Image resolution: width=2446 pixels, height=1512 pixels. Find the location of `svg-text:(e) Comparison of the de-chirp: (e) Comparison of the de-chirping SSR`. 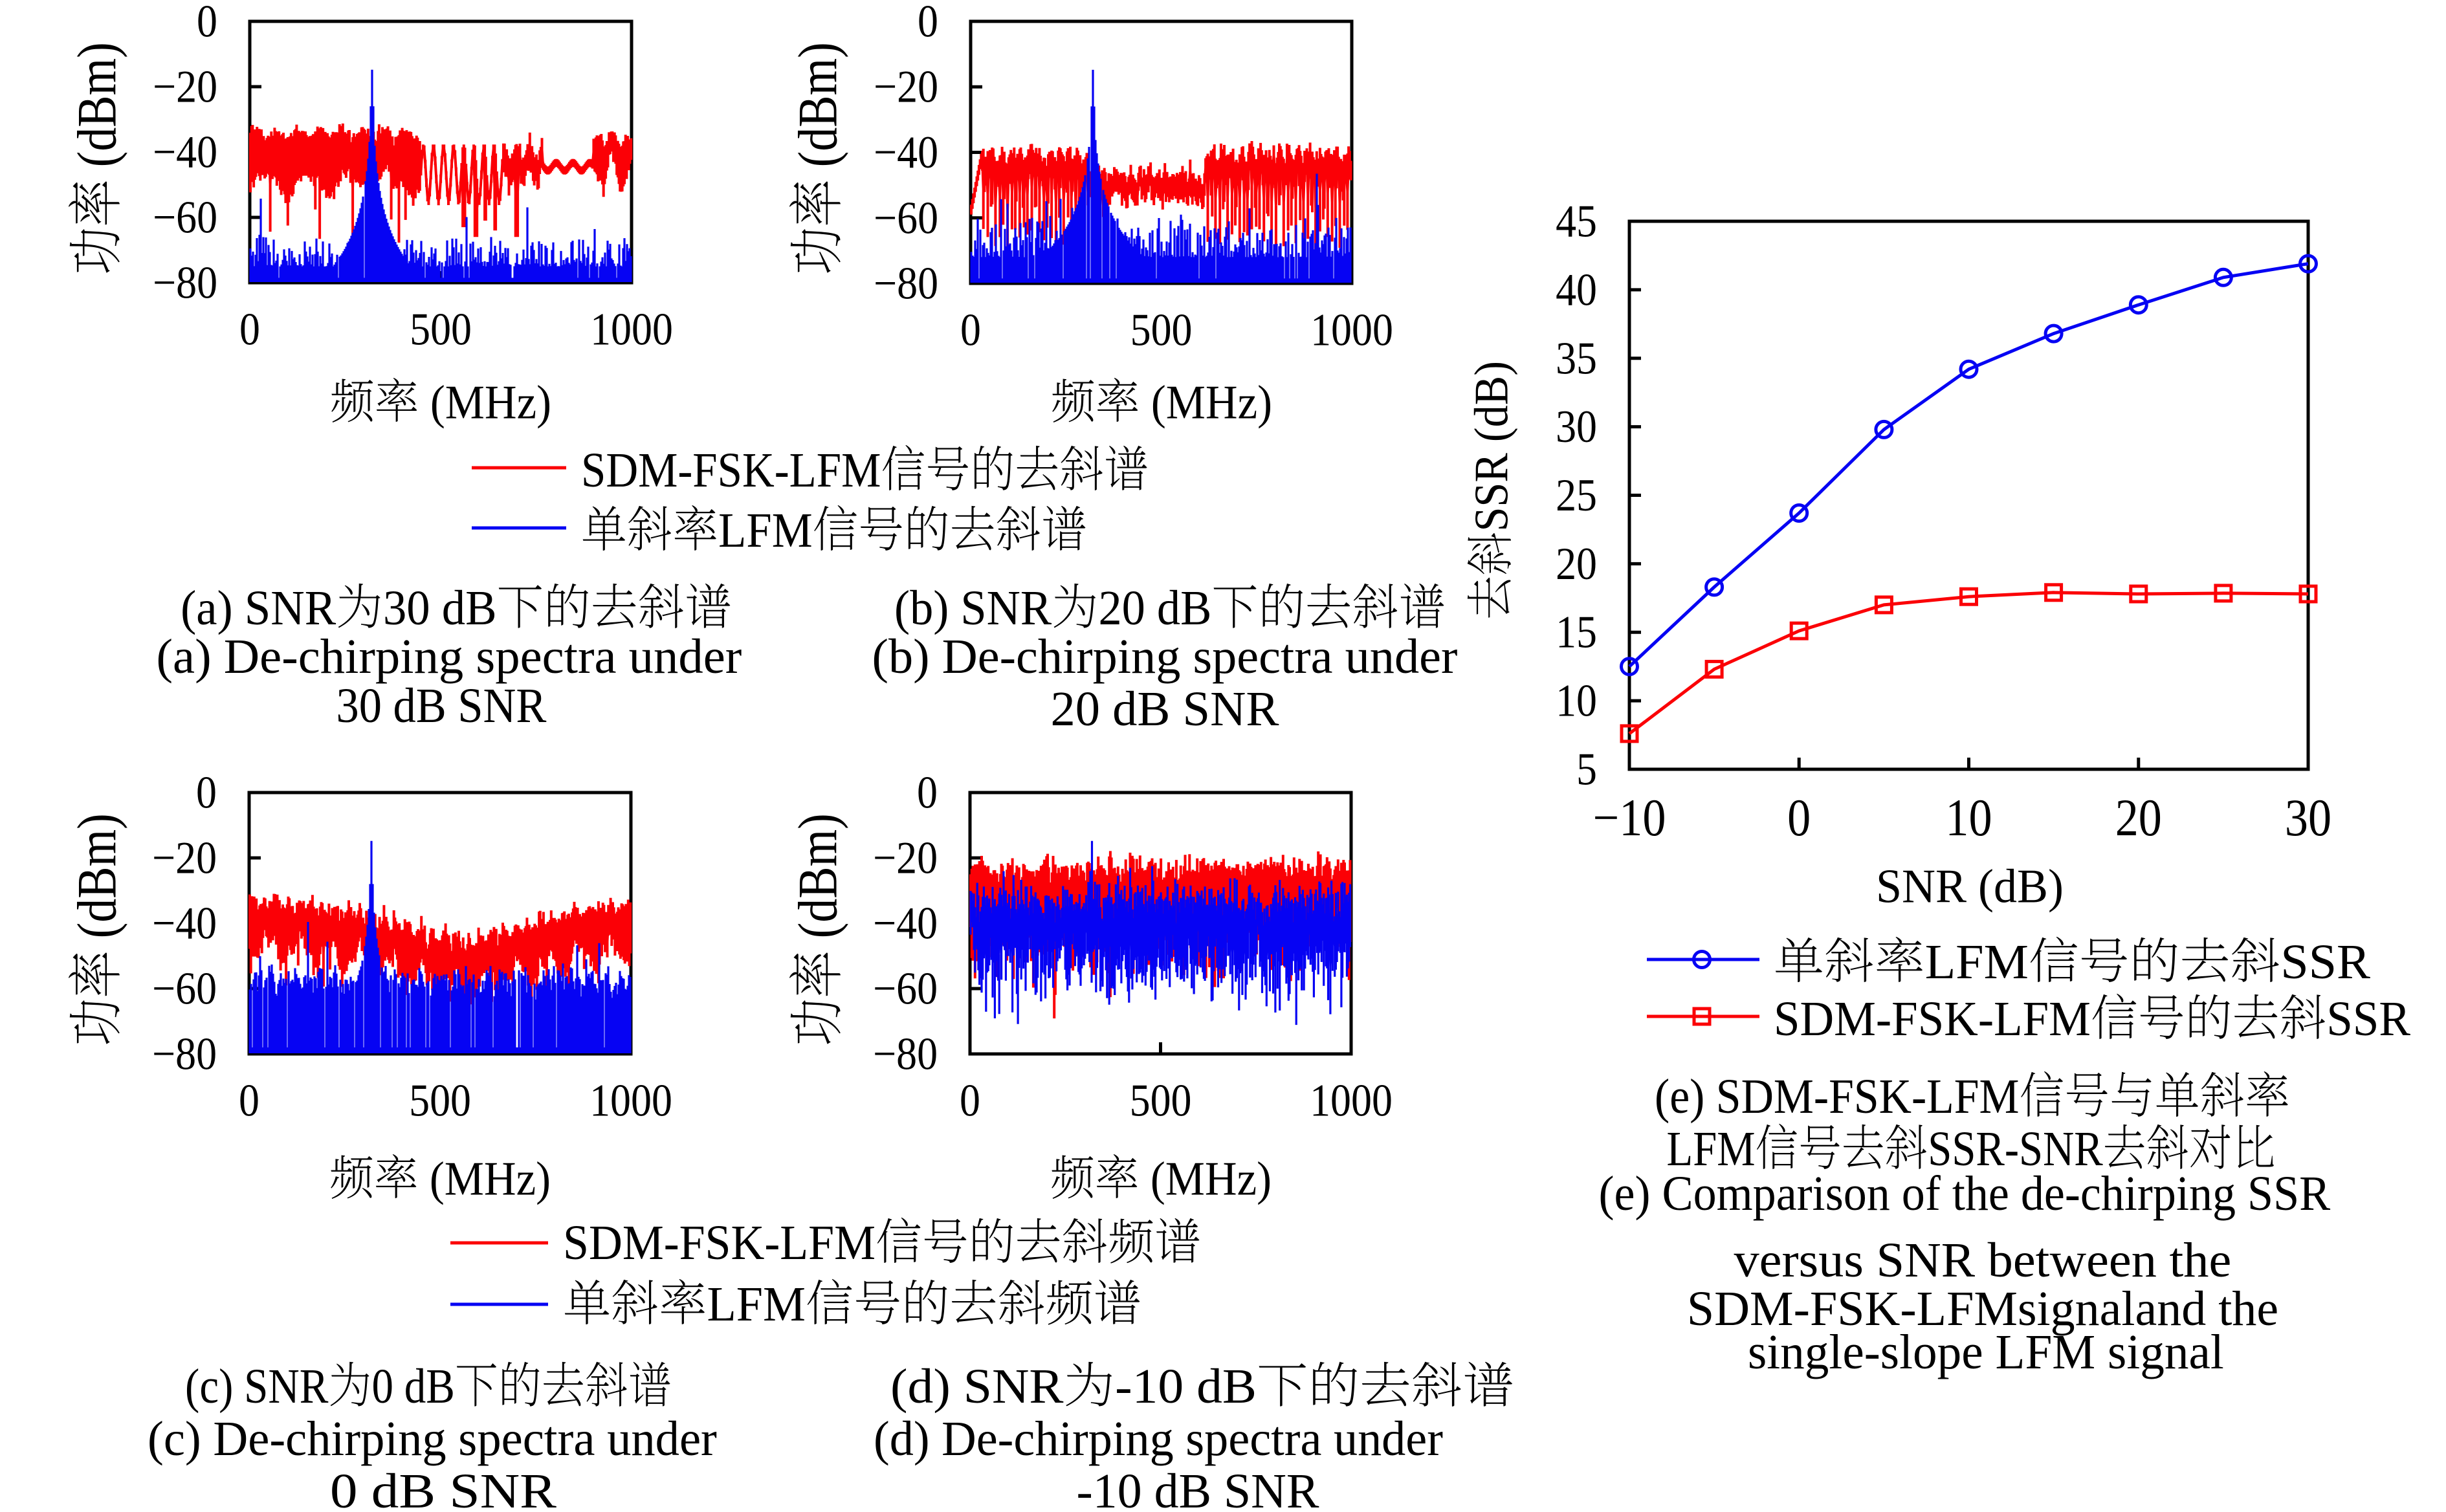

svg-text:(e) Comparison of the de-chirp: (e) Comparison of the de-chirping SSR is located at coordinates (1965, 1194).